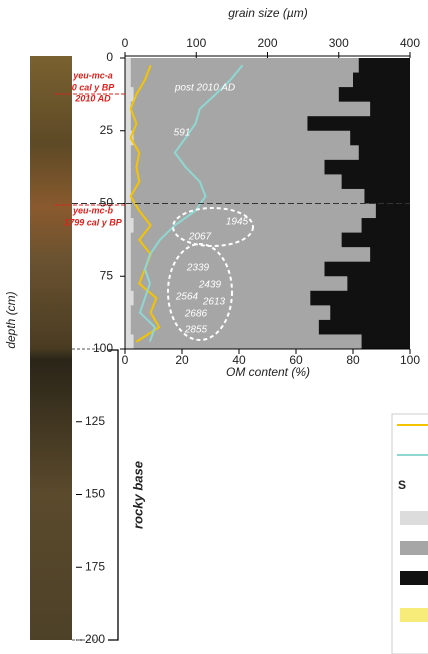 The image size is (428, 654). I want to click on x-tick-label: 0, so click(125, 360).